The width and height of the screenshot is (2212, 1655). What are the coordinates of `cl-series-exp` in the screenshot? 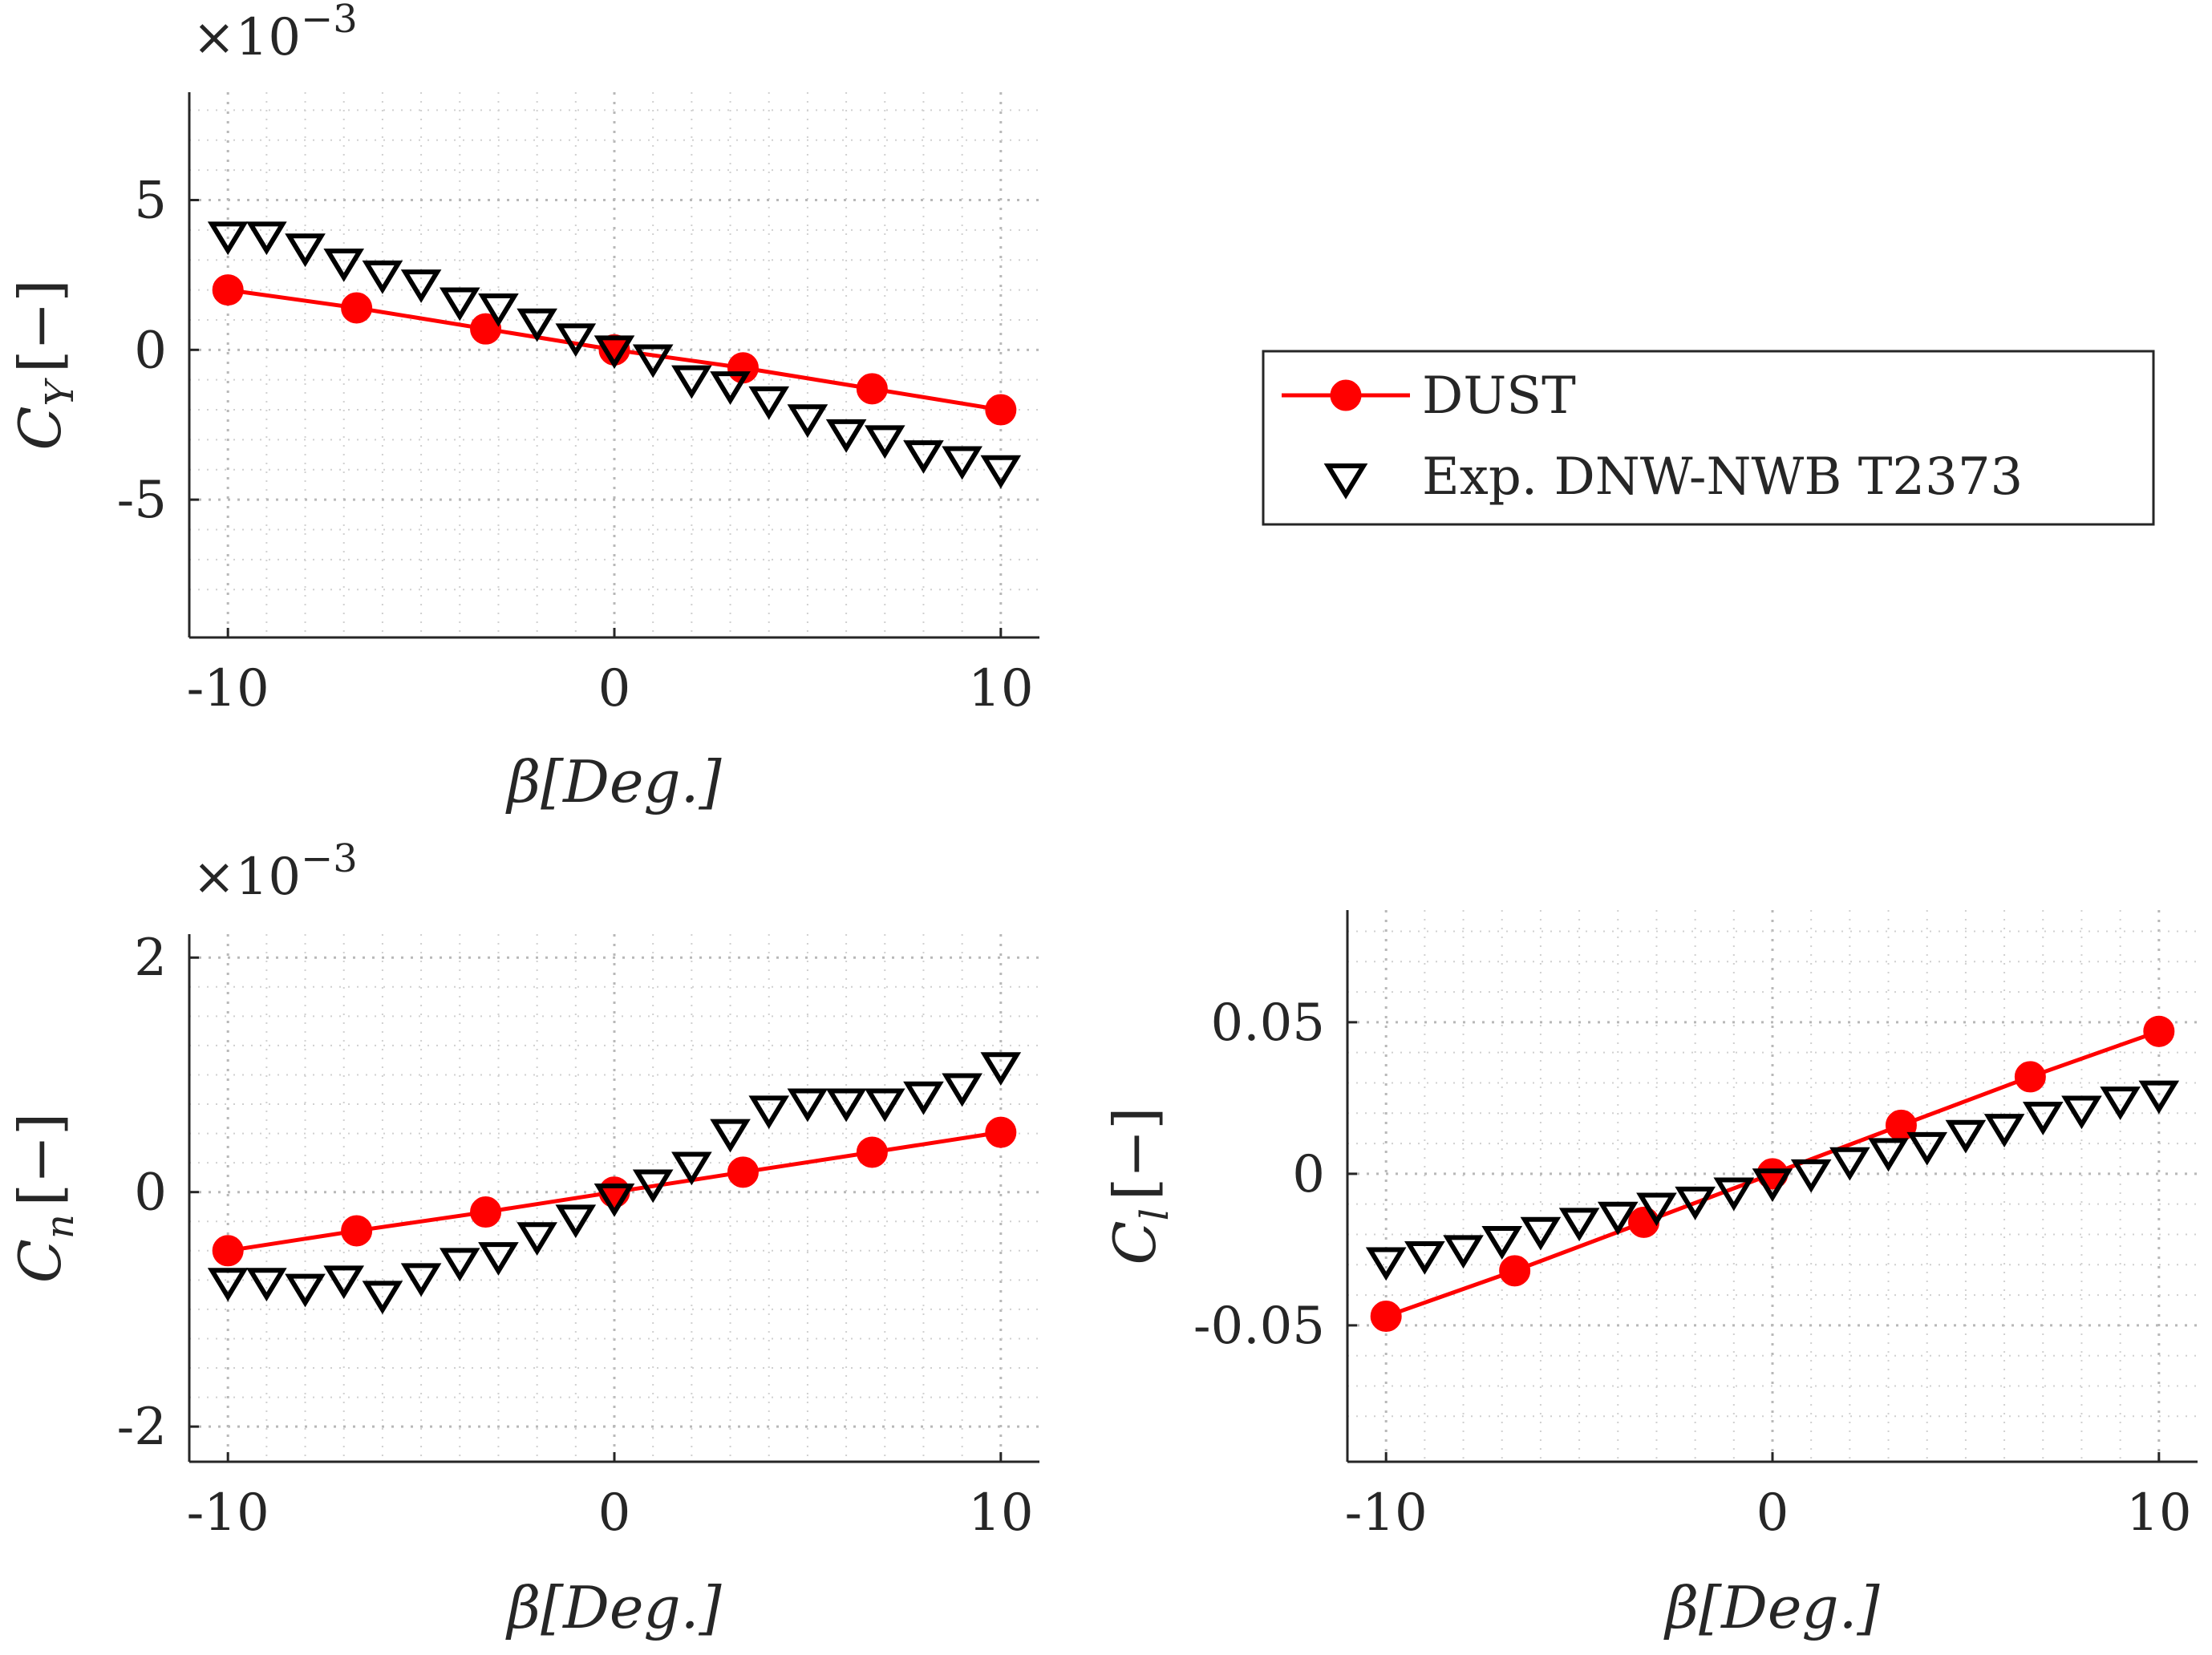 It's located at (1772, 1180).